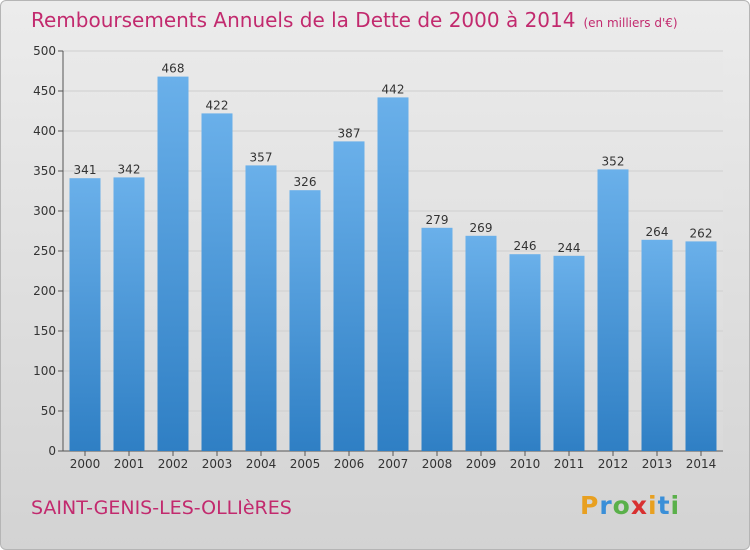  Describe the element at coordinates (217, 282) in the screenshot. I see `bar-2003` at that location.